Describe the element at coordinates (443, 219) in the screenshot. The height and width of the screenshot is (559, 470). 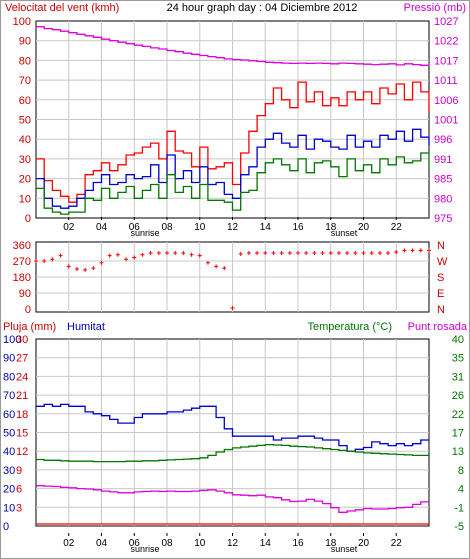
I see `pressure-ytick-label: 975` at that location.